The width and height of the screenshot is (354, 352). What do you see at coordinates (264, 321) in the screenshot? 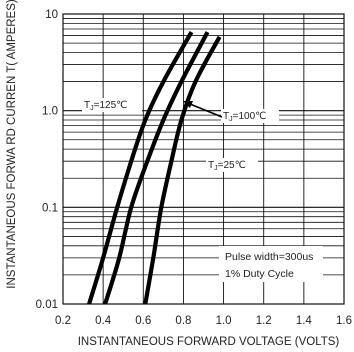
I see `x-tick-label: 1.2` at bounding box center [264, 321].